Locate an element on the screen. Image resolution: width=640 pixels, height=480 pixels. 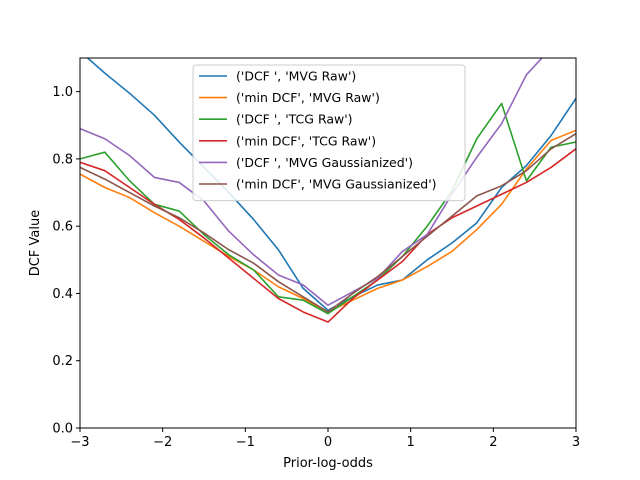
x-axis-label: Prior-log-odds is located at coordinates (328, 463).